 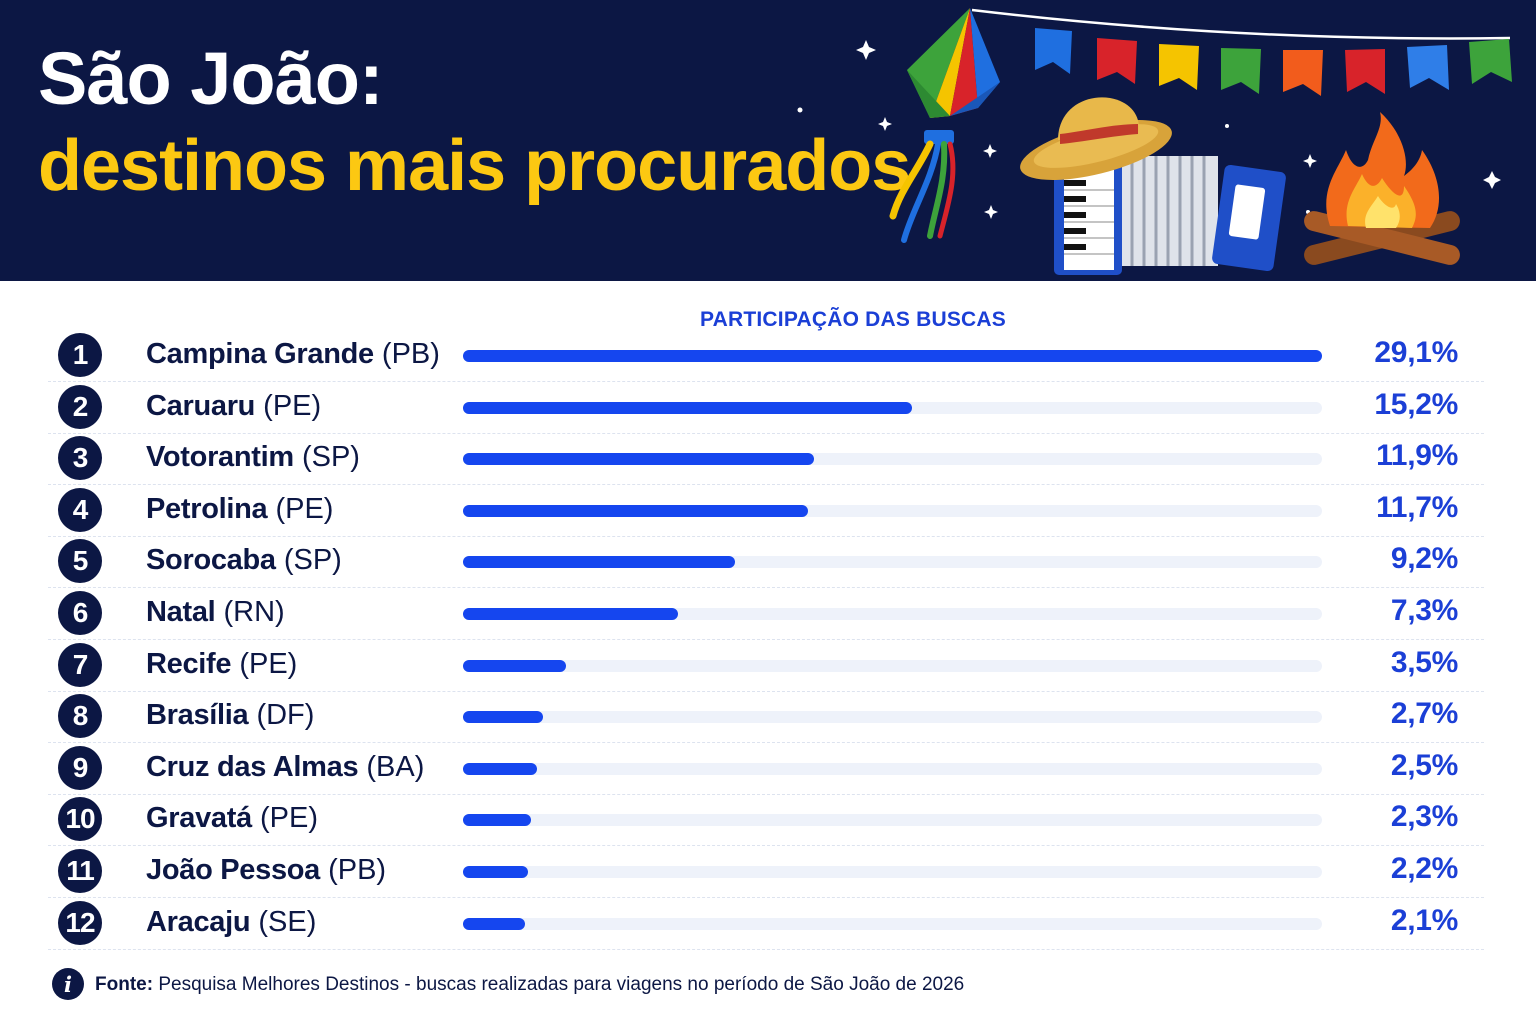 I want to click on city-name: Recife, so click(x=189, y=663).